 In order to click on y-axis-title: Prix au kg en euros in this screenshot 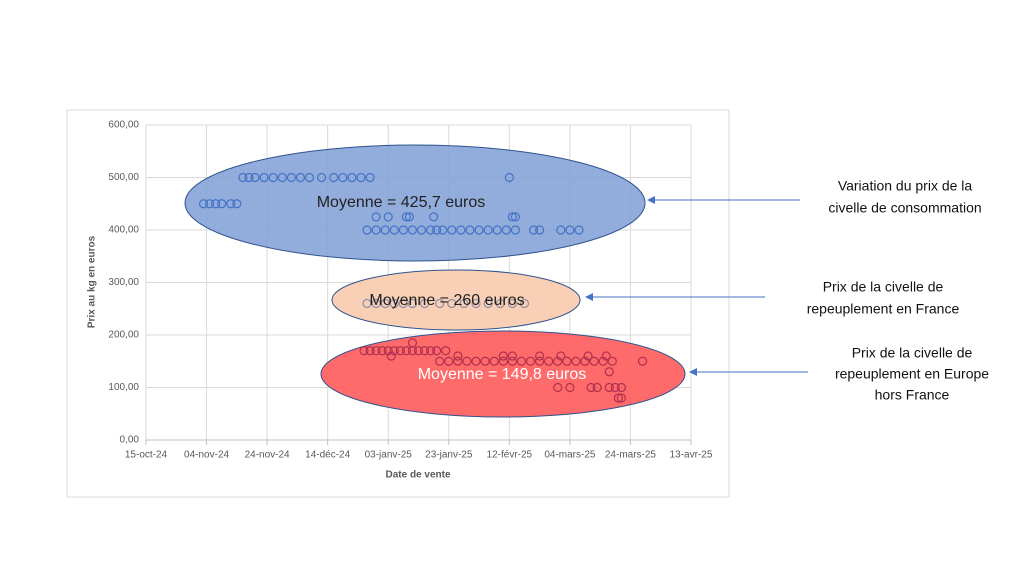, I will do `click(92, 281)`.